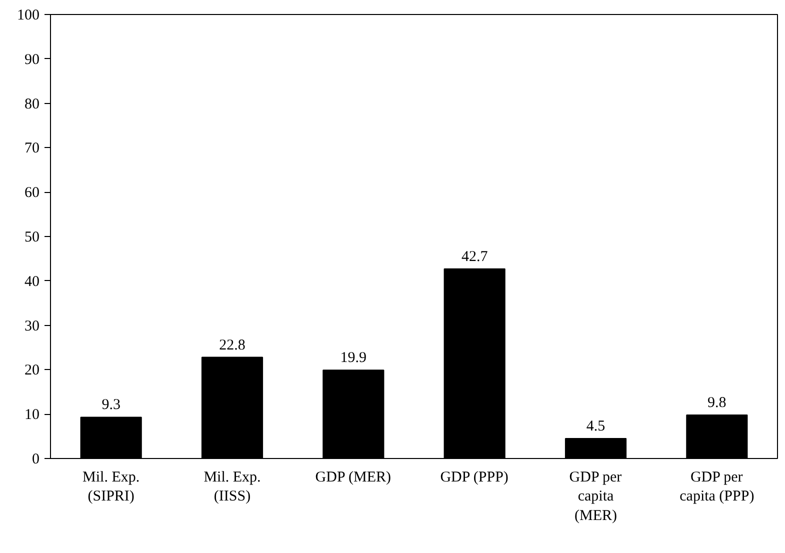  Describe the element at coordinates (596, 426) in the screenshot. I see `data-label: 4.5` at that location.